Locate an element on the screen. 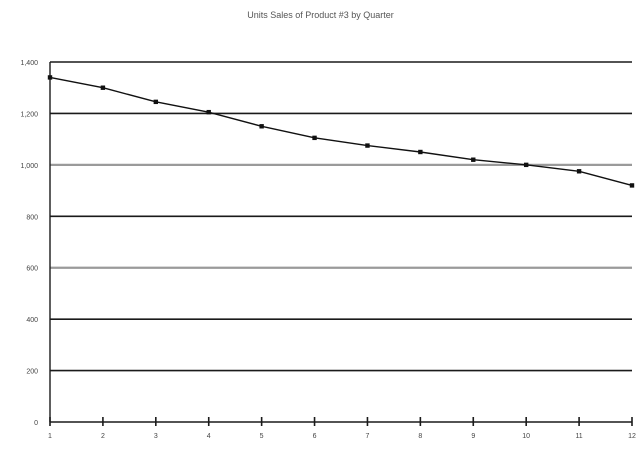 The height and width of the screenshot is (451, 641). x-tick-label: 10 is located at coordinates (526, 436).